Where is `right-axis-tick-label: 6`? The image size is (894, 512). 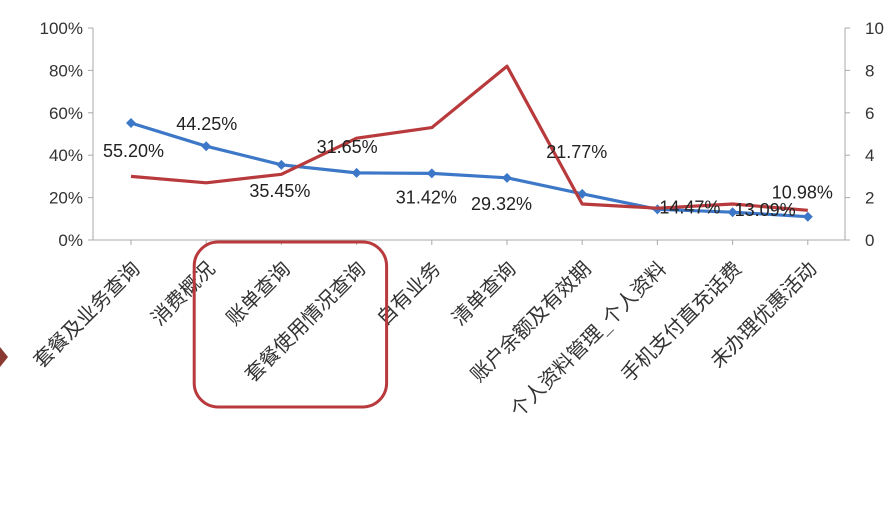
right-axis-tick-label: 6 is located at coordinates (869, 113).